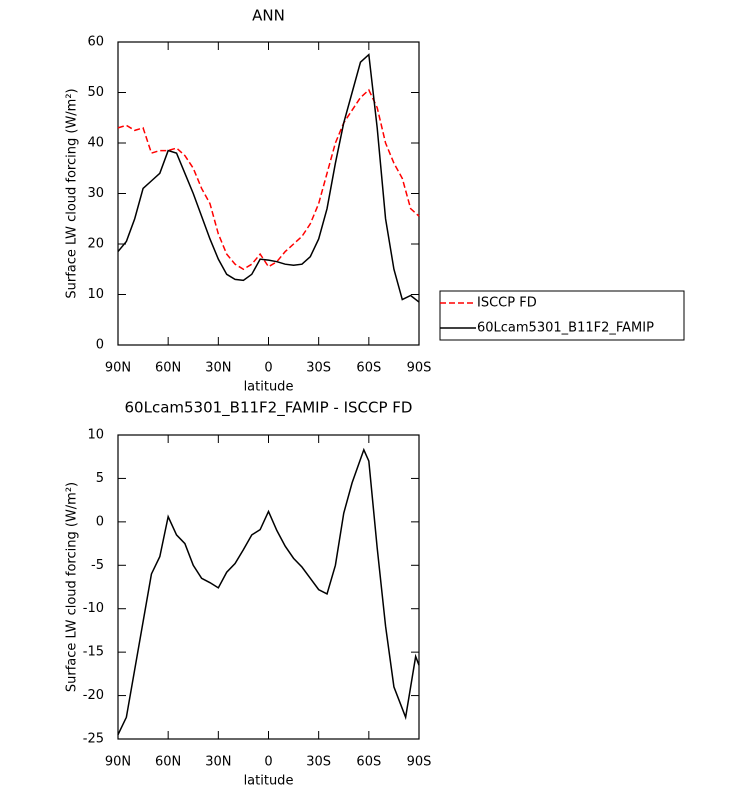  I want to click on y-tick-label: 30, so click(95, 193).